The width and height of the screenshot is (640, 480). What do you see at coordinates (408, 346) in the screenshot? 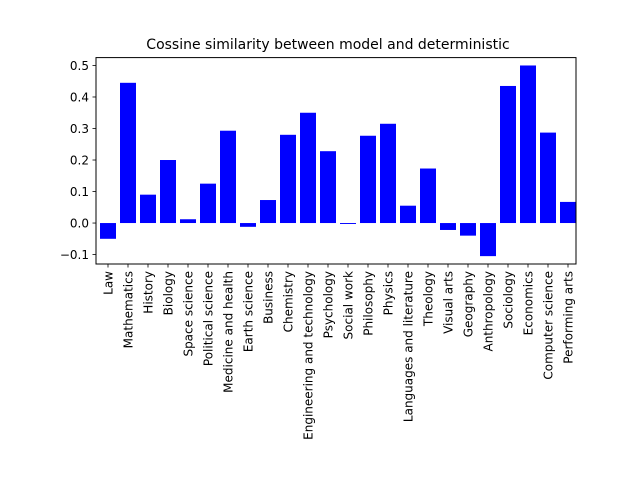
I see `x-tick-label: Languages and literature` at bounding box center [408, 346].